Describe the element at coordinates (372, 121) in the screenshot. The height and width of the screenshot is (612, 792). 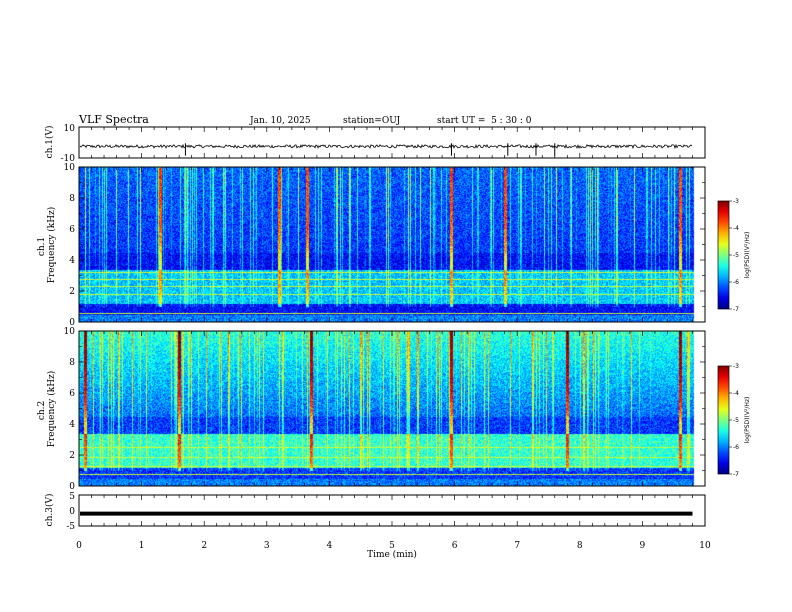
I see `header-station: station=OUJ` at that location.